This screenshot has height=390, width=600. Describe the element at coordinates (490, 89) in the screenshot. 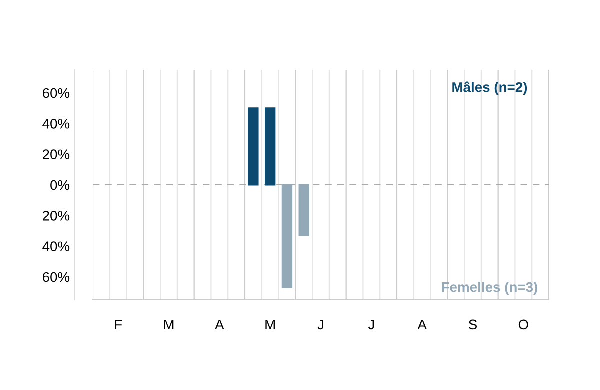

I see `text: Mâles (n=2)` at that location.